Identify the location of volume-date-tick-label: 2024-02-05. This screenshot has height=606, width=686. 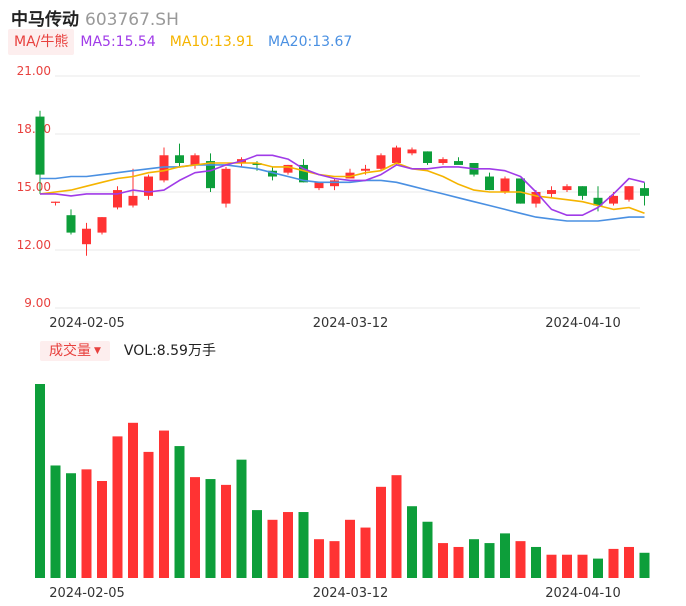
(87, 593).